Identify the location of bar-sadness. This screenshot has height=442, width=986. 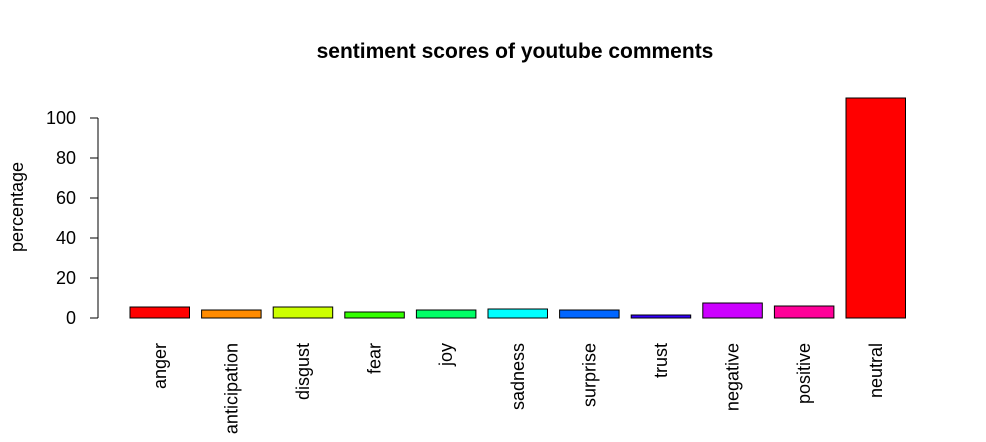
(517, 313).